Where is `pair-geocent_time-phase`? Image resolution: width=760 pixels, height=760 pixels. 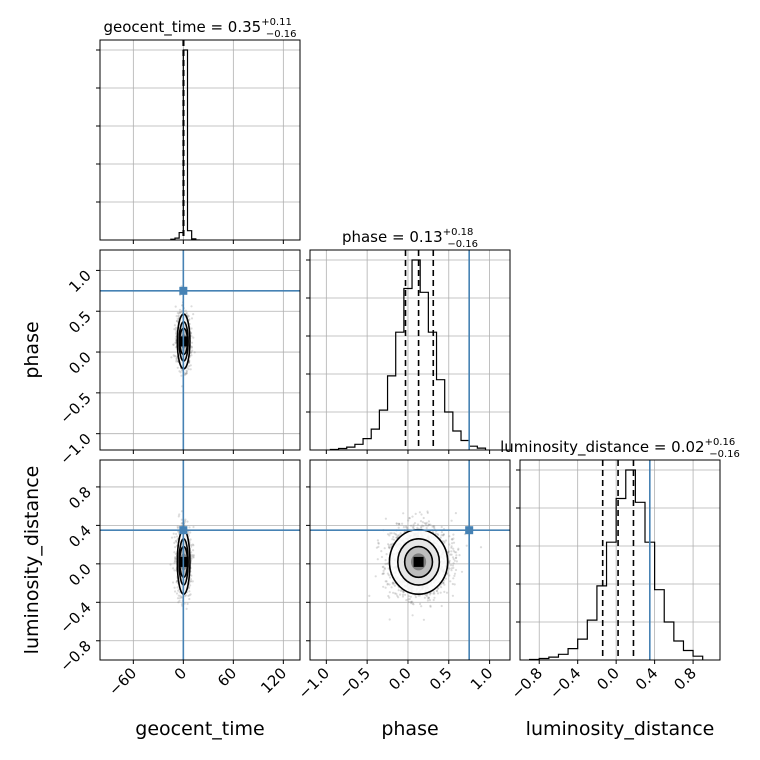
pair-geocent_time-phase is located at coordinates (200, 350).